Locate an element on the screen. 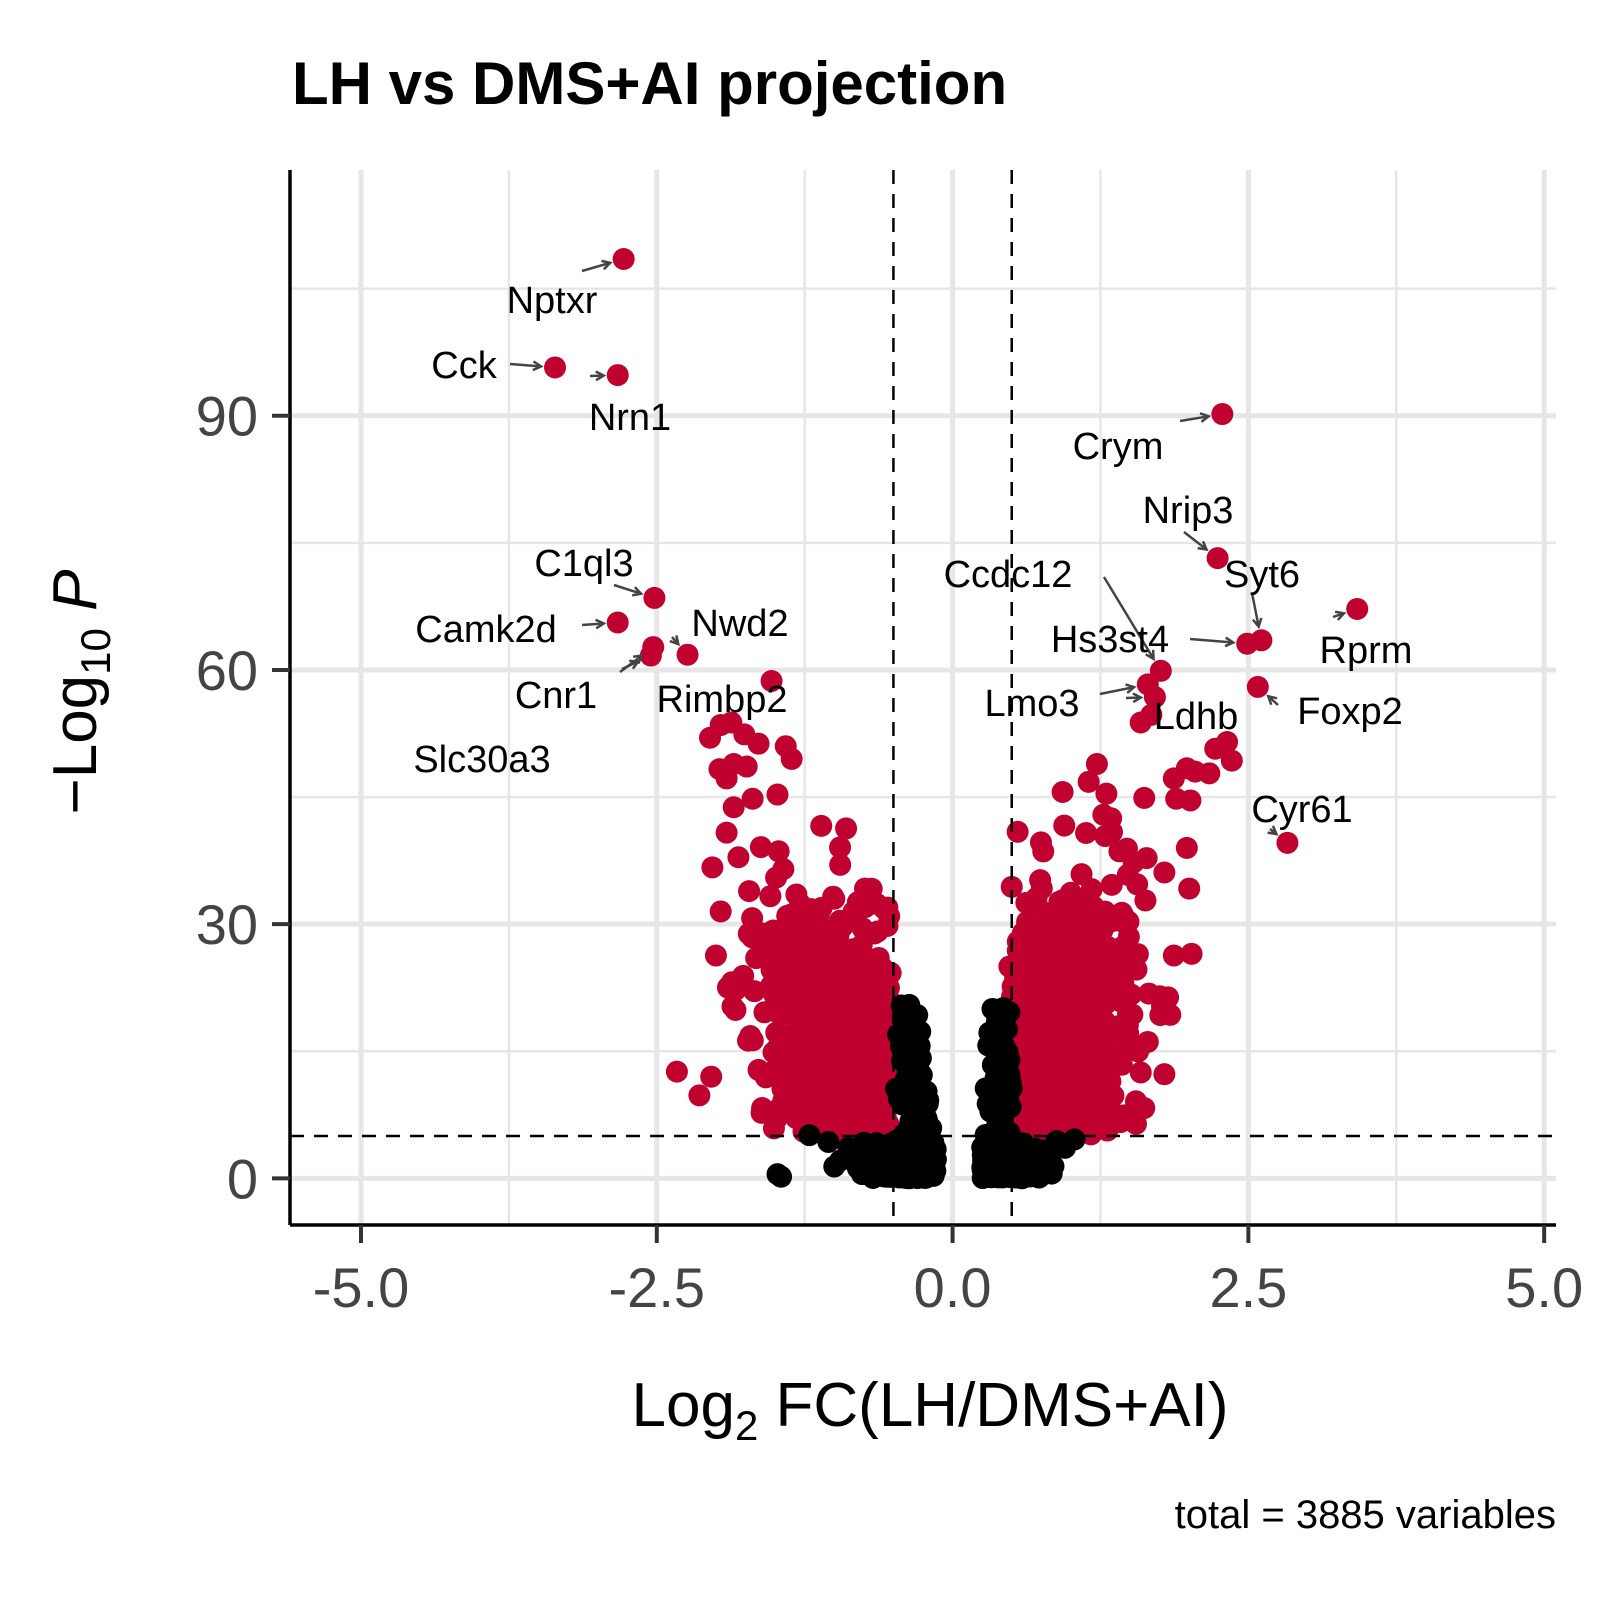 The height and width of the screenshot is (1600, 1600). point-labeled-nrn1 is located at coordinates (617, 375).